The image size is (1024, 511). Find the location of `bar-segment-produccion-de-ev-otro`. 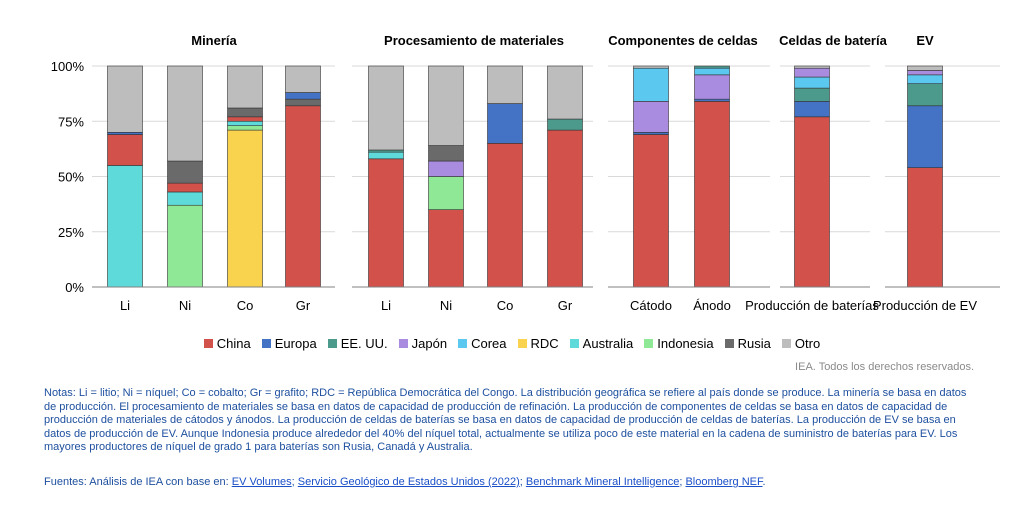

bar-segment-produccion-de-ev-otro is located at coordinates (925, 68).